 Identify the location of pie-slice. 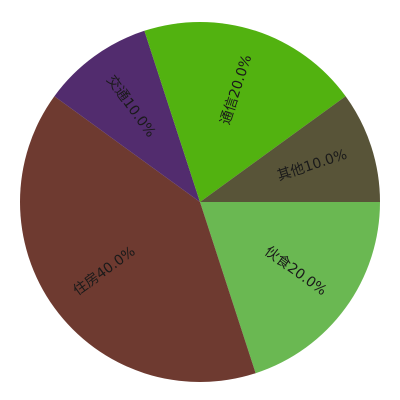
(290, 149).